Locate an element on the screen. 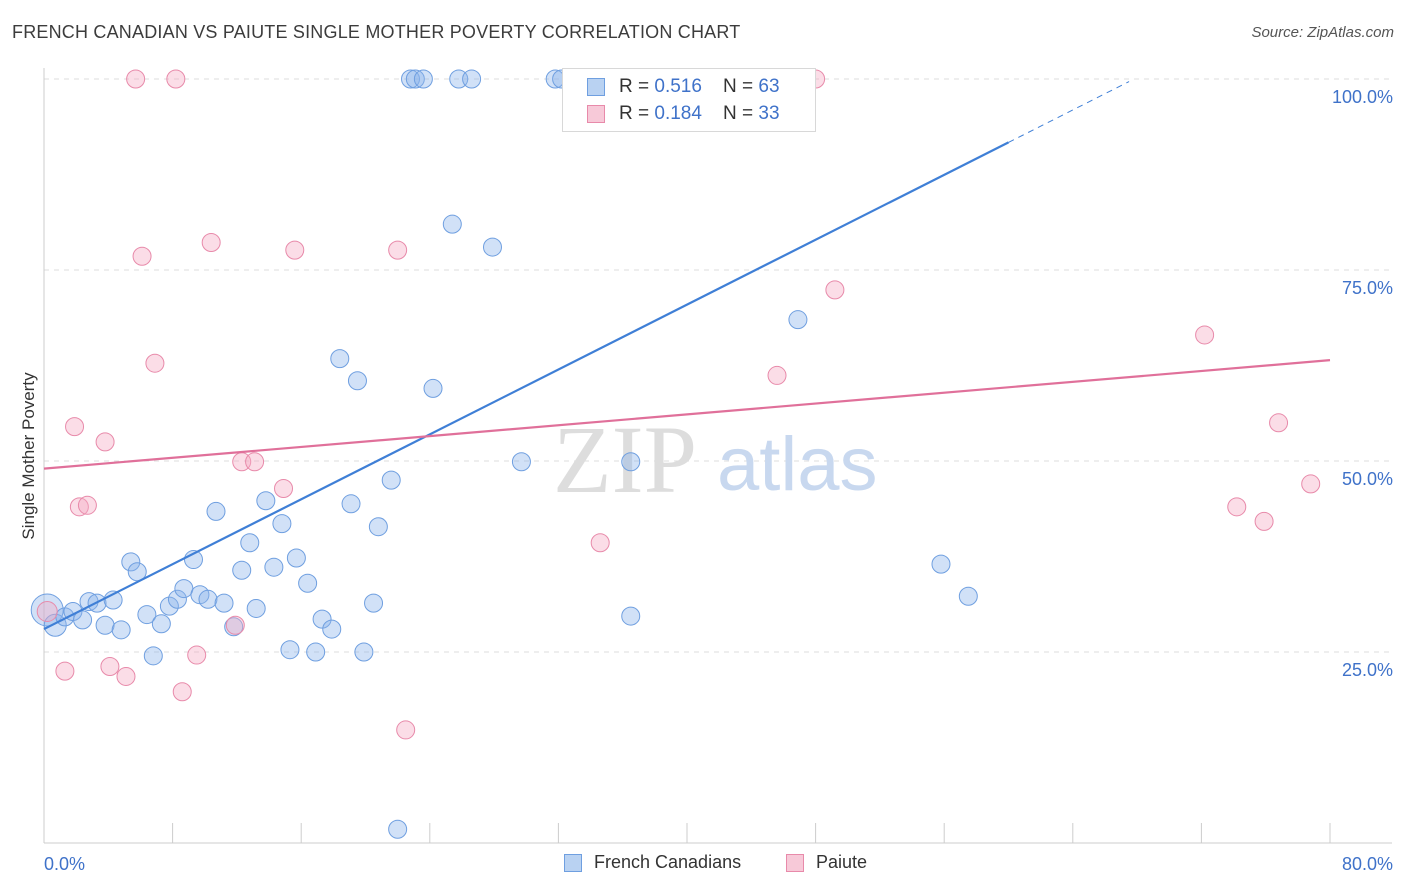  trendline-french-canadians-extension is located at coordinates (1069, 112).